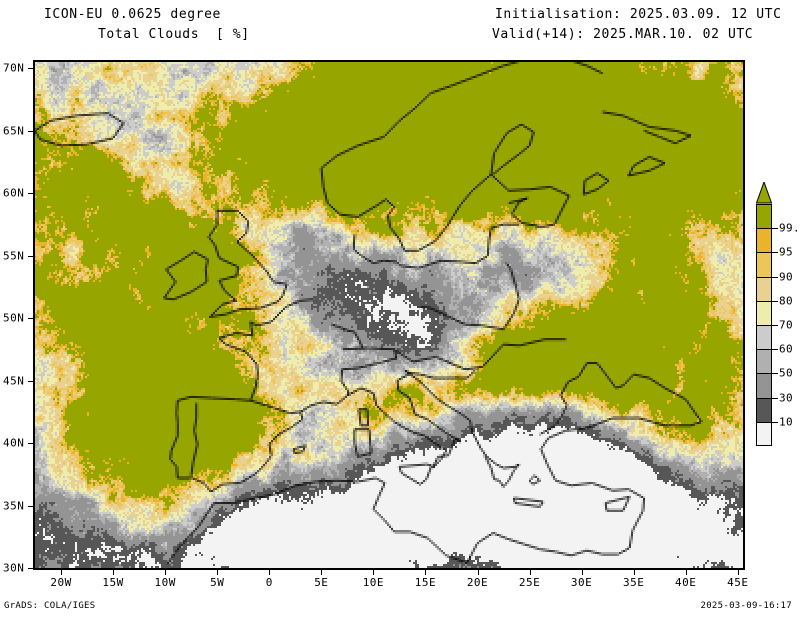 The width and height of the screenshot is (800, 618). Describe the element at coordinates (200, 25) in the screenshot. I see `header-left: ICON-EU 0.0625 degree Total Clouds [ %]` at that location.